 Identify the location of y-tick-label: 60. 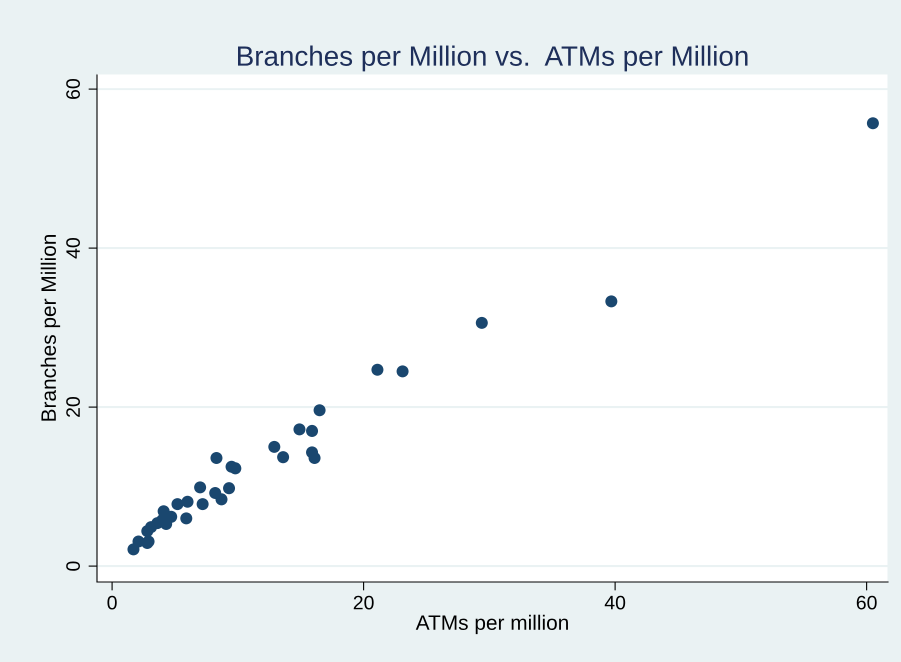
(73, 89).